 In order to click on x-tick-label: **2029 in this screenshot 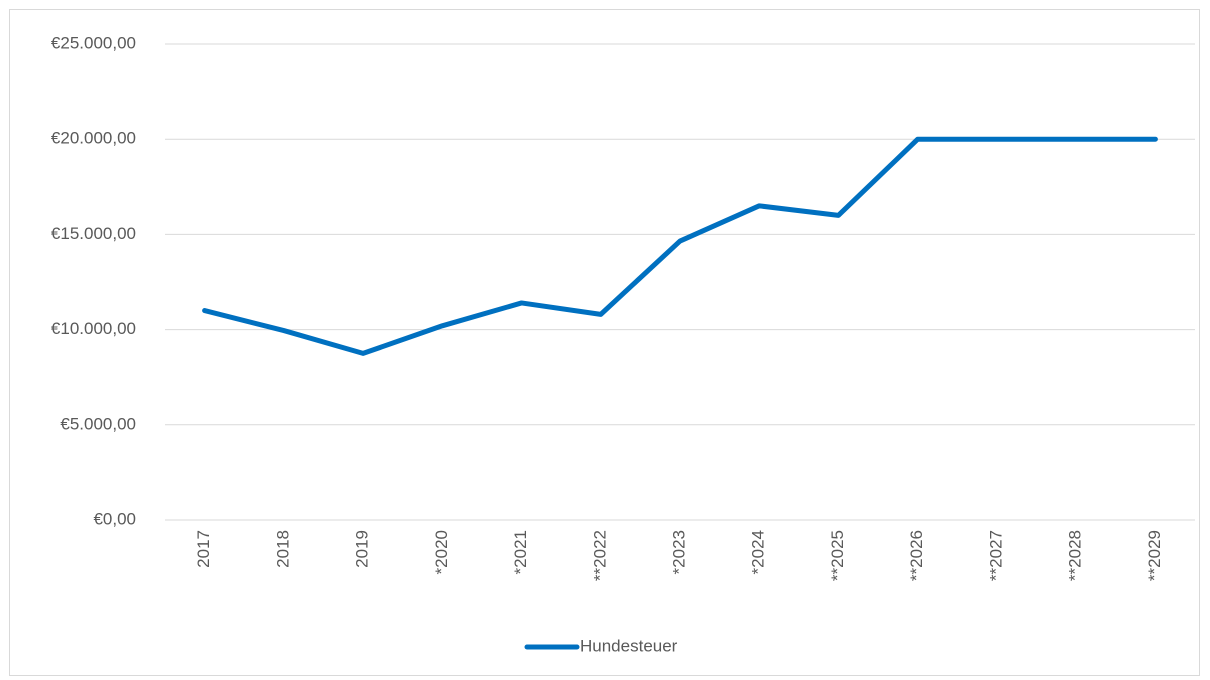, I will do `click(1154, 555)`.